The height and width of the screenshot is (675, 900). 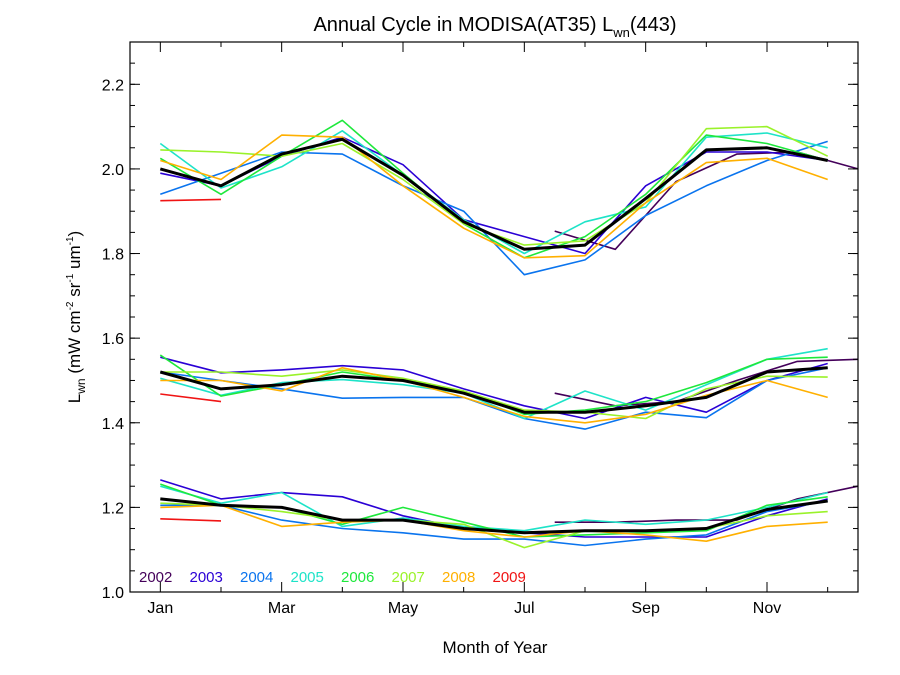 I want to click on x-tick-label: Nov, so click(x=767, y=608).